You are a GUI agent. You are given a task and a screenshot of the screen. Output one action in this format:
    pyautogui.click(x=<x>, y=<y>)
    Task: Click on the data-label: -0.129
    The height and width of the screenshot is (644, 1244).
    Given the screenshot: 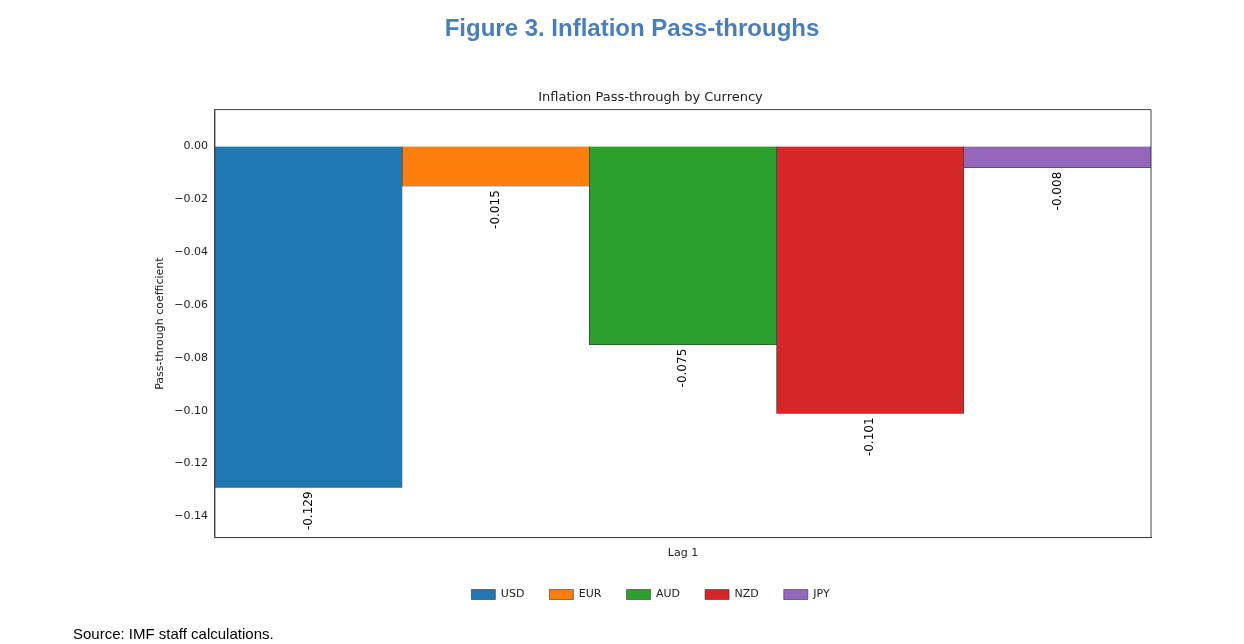 What is the action you would take?
    pyautogui.click(x=307, y=511)
    